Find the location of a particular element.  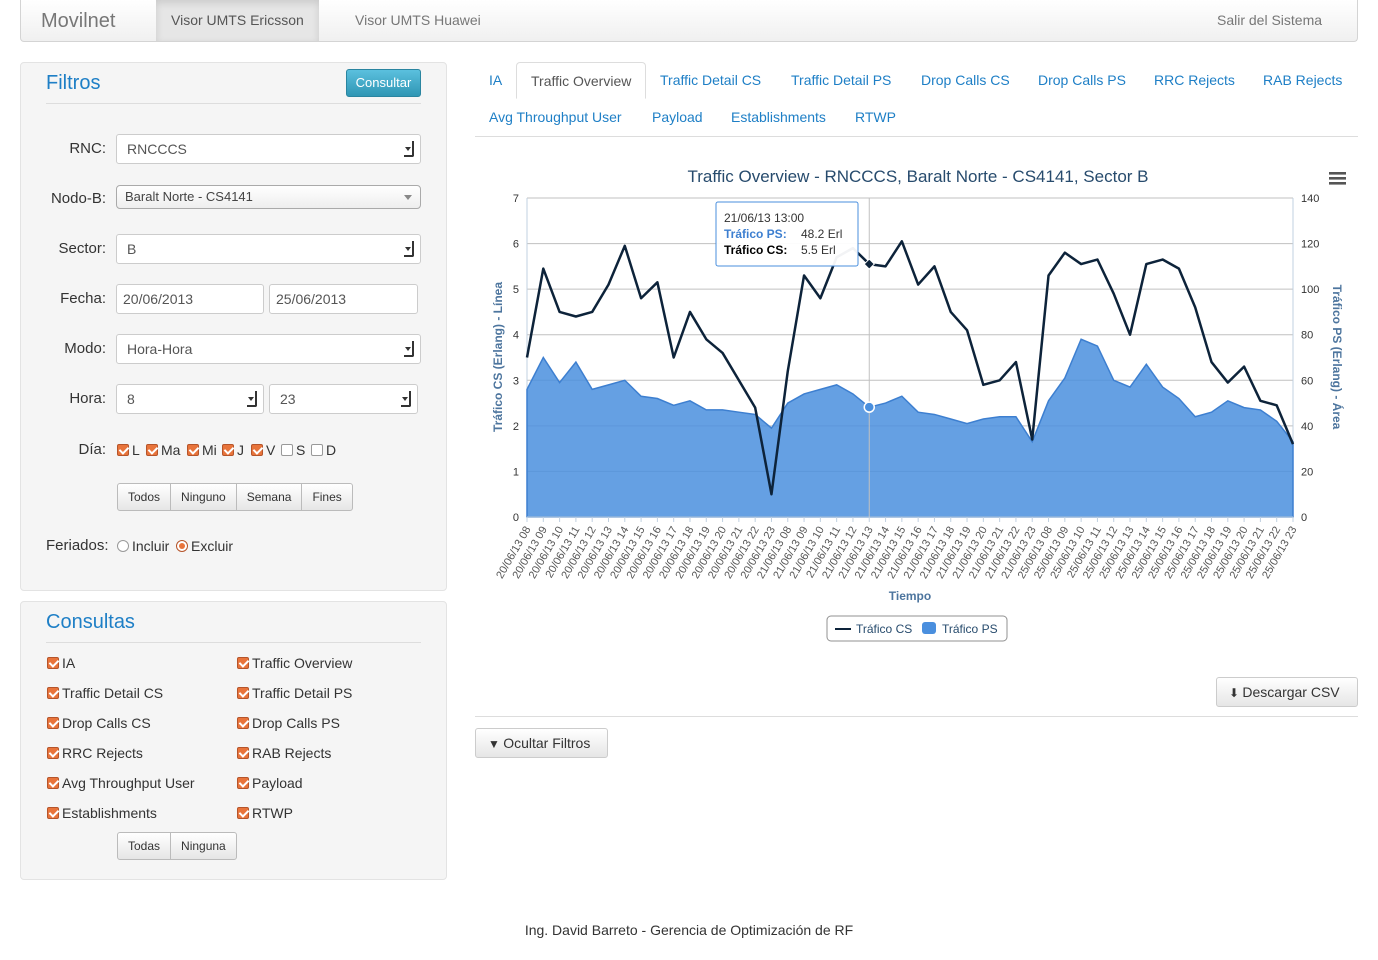

tab-rtwp: RTWP is located at coordinates (875, 117).